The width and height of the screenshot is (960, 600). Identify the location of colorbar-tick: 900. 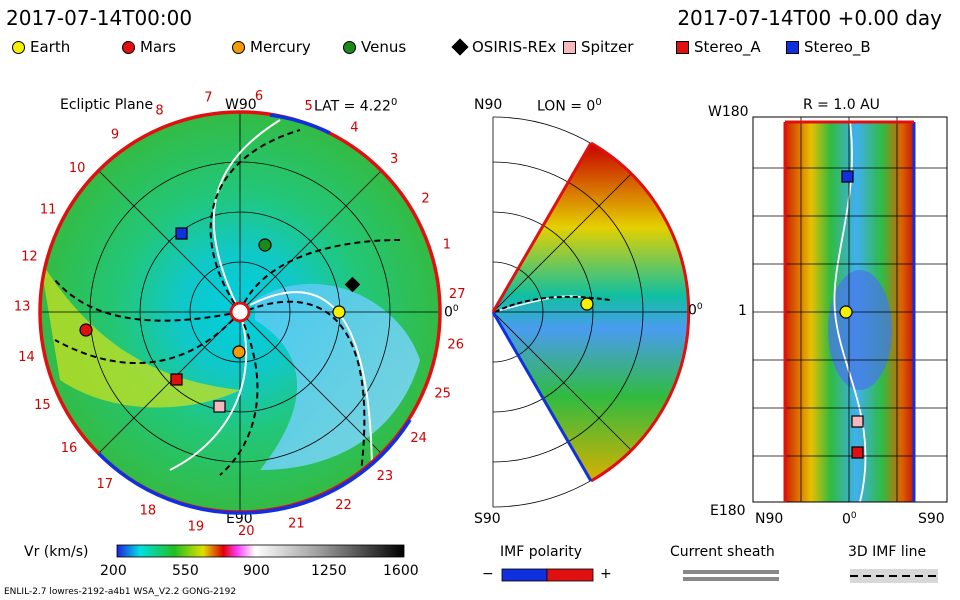
(256, 571).